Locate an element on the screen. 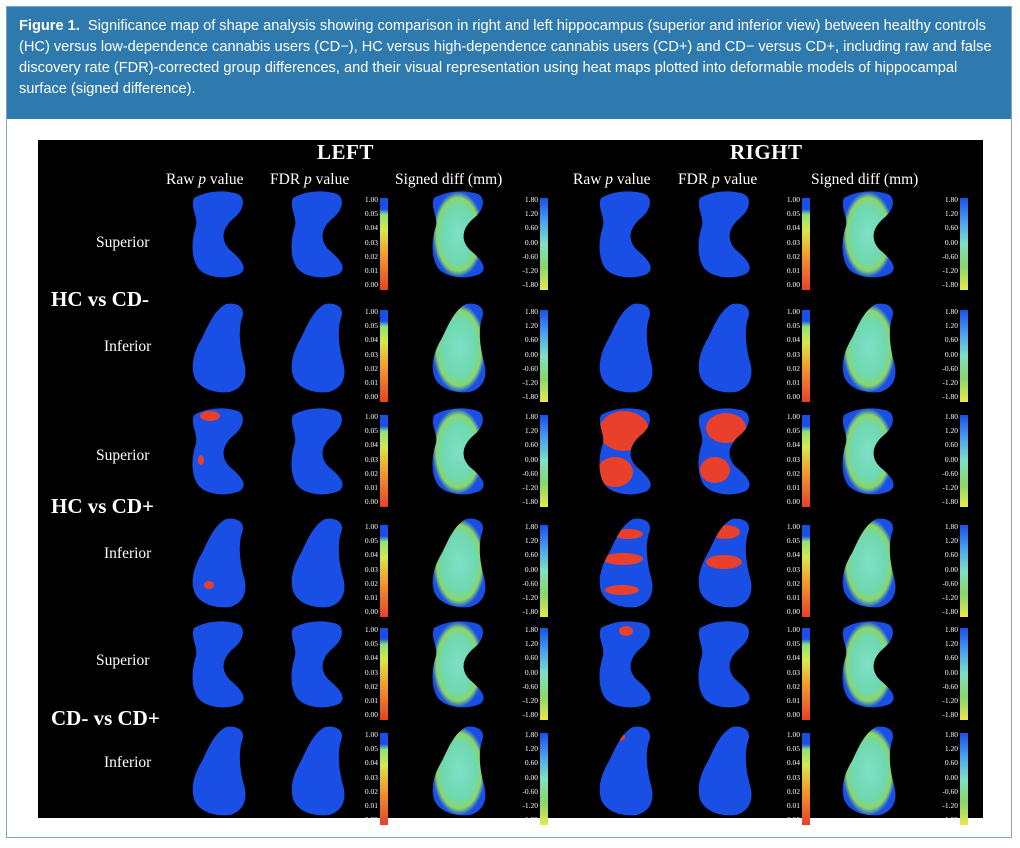 The height and width of the screenshot is (848, 1020). column-header-text: FDR is located at coordinates (695, 179).